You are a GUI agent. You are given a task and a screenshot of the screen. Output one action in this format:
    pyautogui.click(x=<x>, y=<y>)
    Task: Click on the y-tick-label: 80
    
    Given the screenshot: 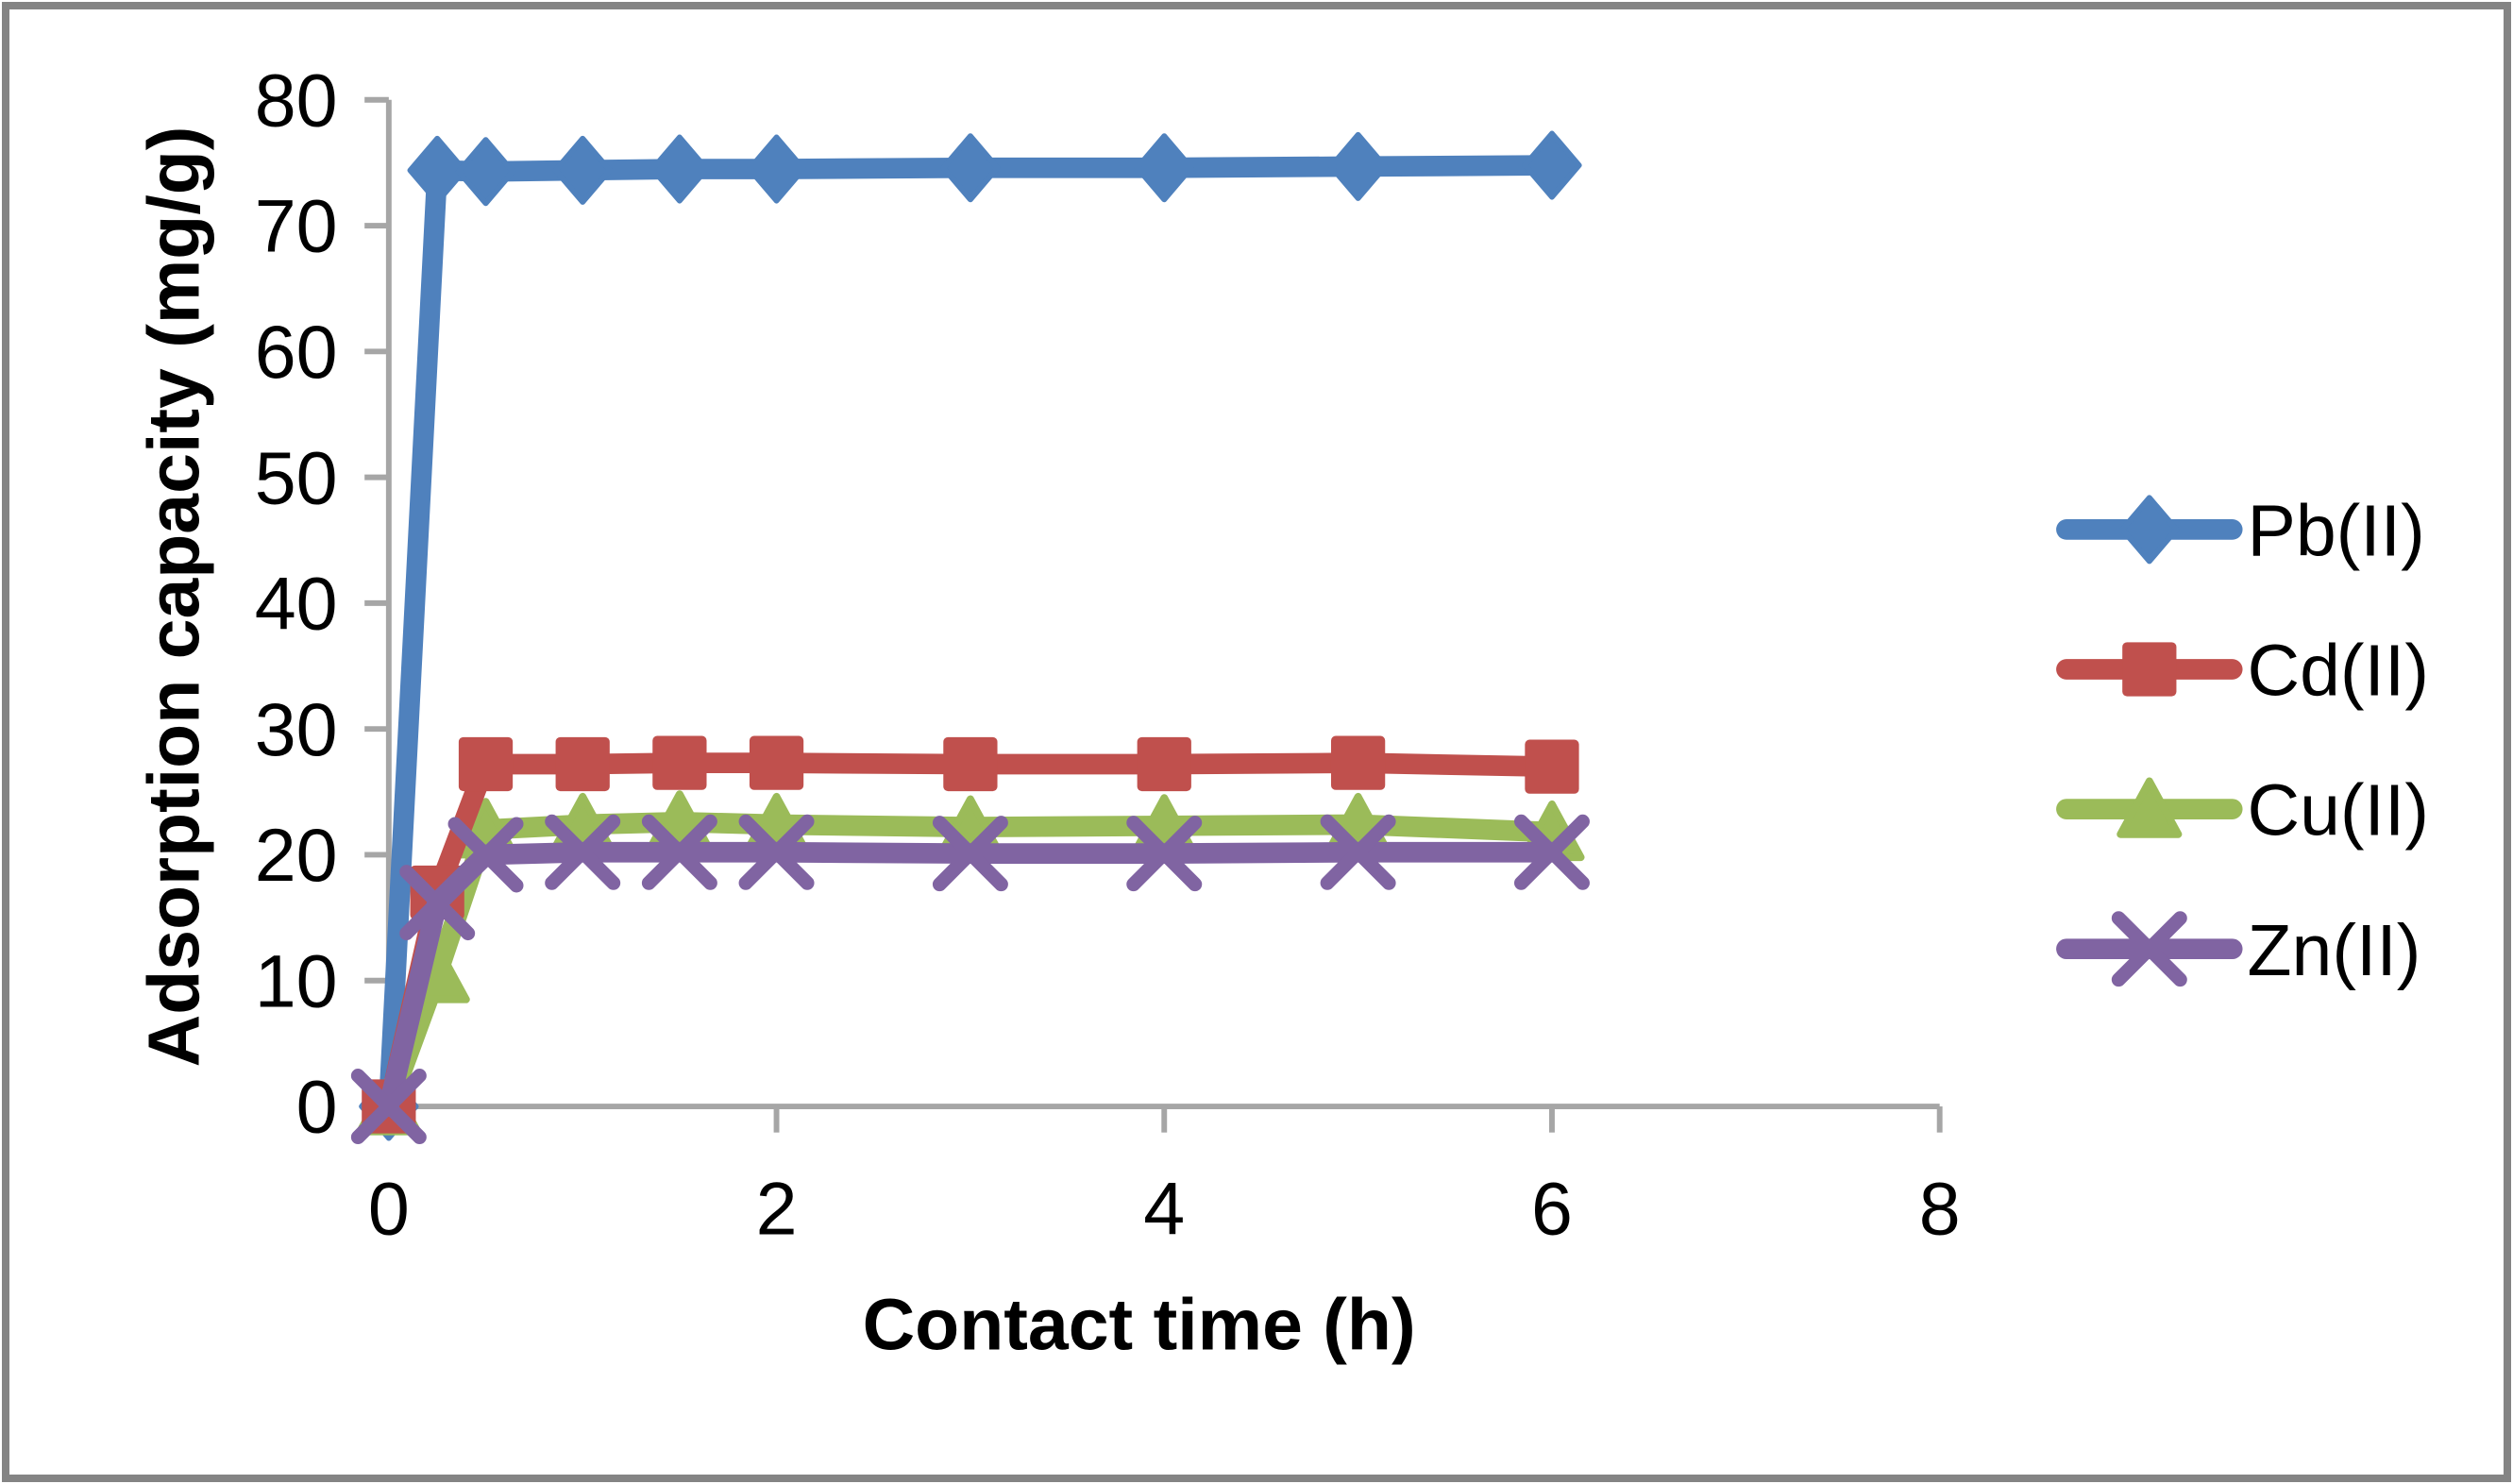 What is the action you would take?
    pyautogui.click(x=296, y=100)
    